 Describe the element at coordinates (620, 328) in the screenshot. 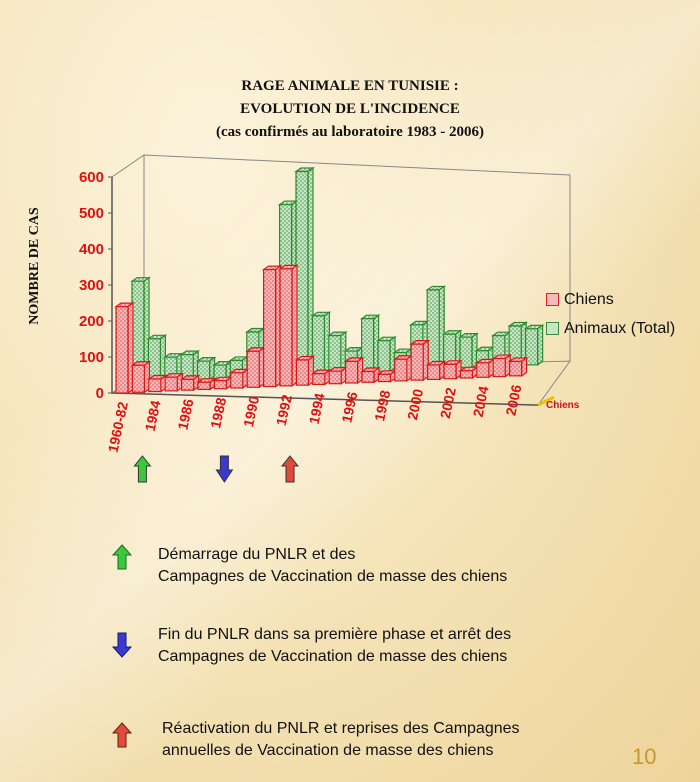

I see `legend-label-animaux: Animaux (Total)` at that location.